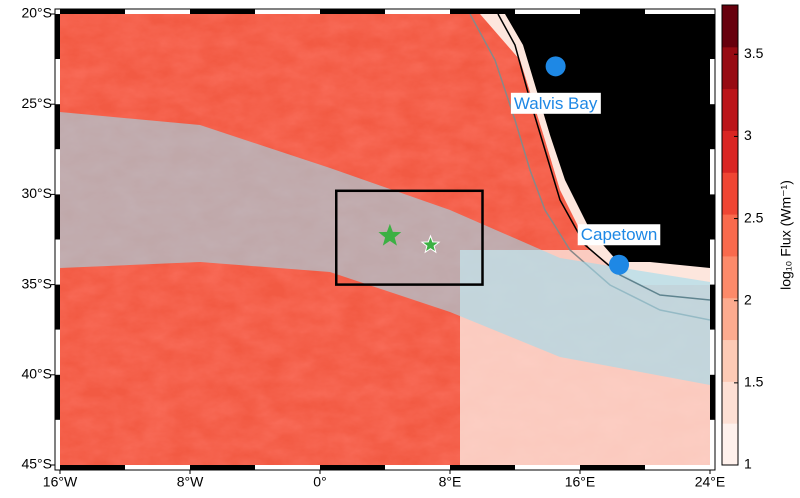  Describe the element at coordinates (748, 299) in the screenshot. I see `colorbar-tick-label: 2` at that location.